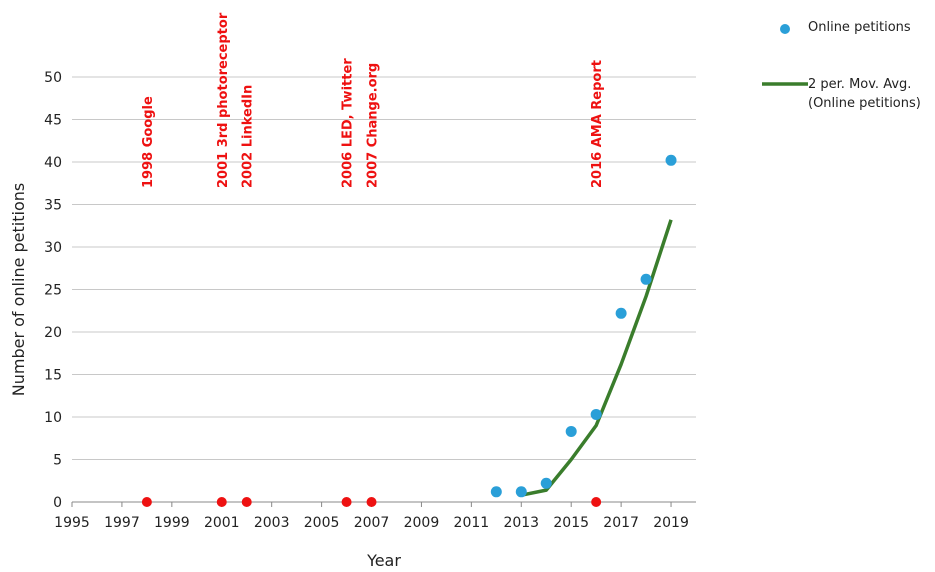 The image size is (935, 572). What do you see at coordinates (53, 163) in the screenshot?
I see `y-tick-label: 40` at bounding box center [53, 163].